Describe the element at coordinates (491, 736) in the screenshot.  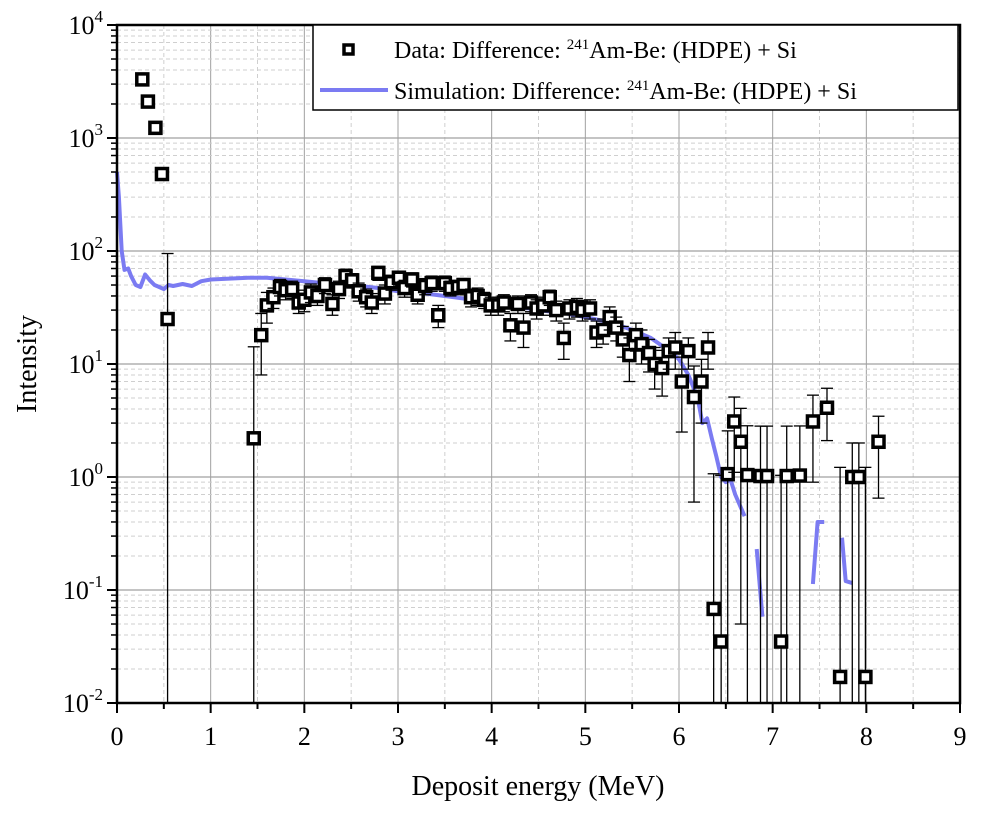
I see `x-tick-label: 4` at that location.